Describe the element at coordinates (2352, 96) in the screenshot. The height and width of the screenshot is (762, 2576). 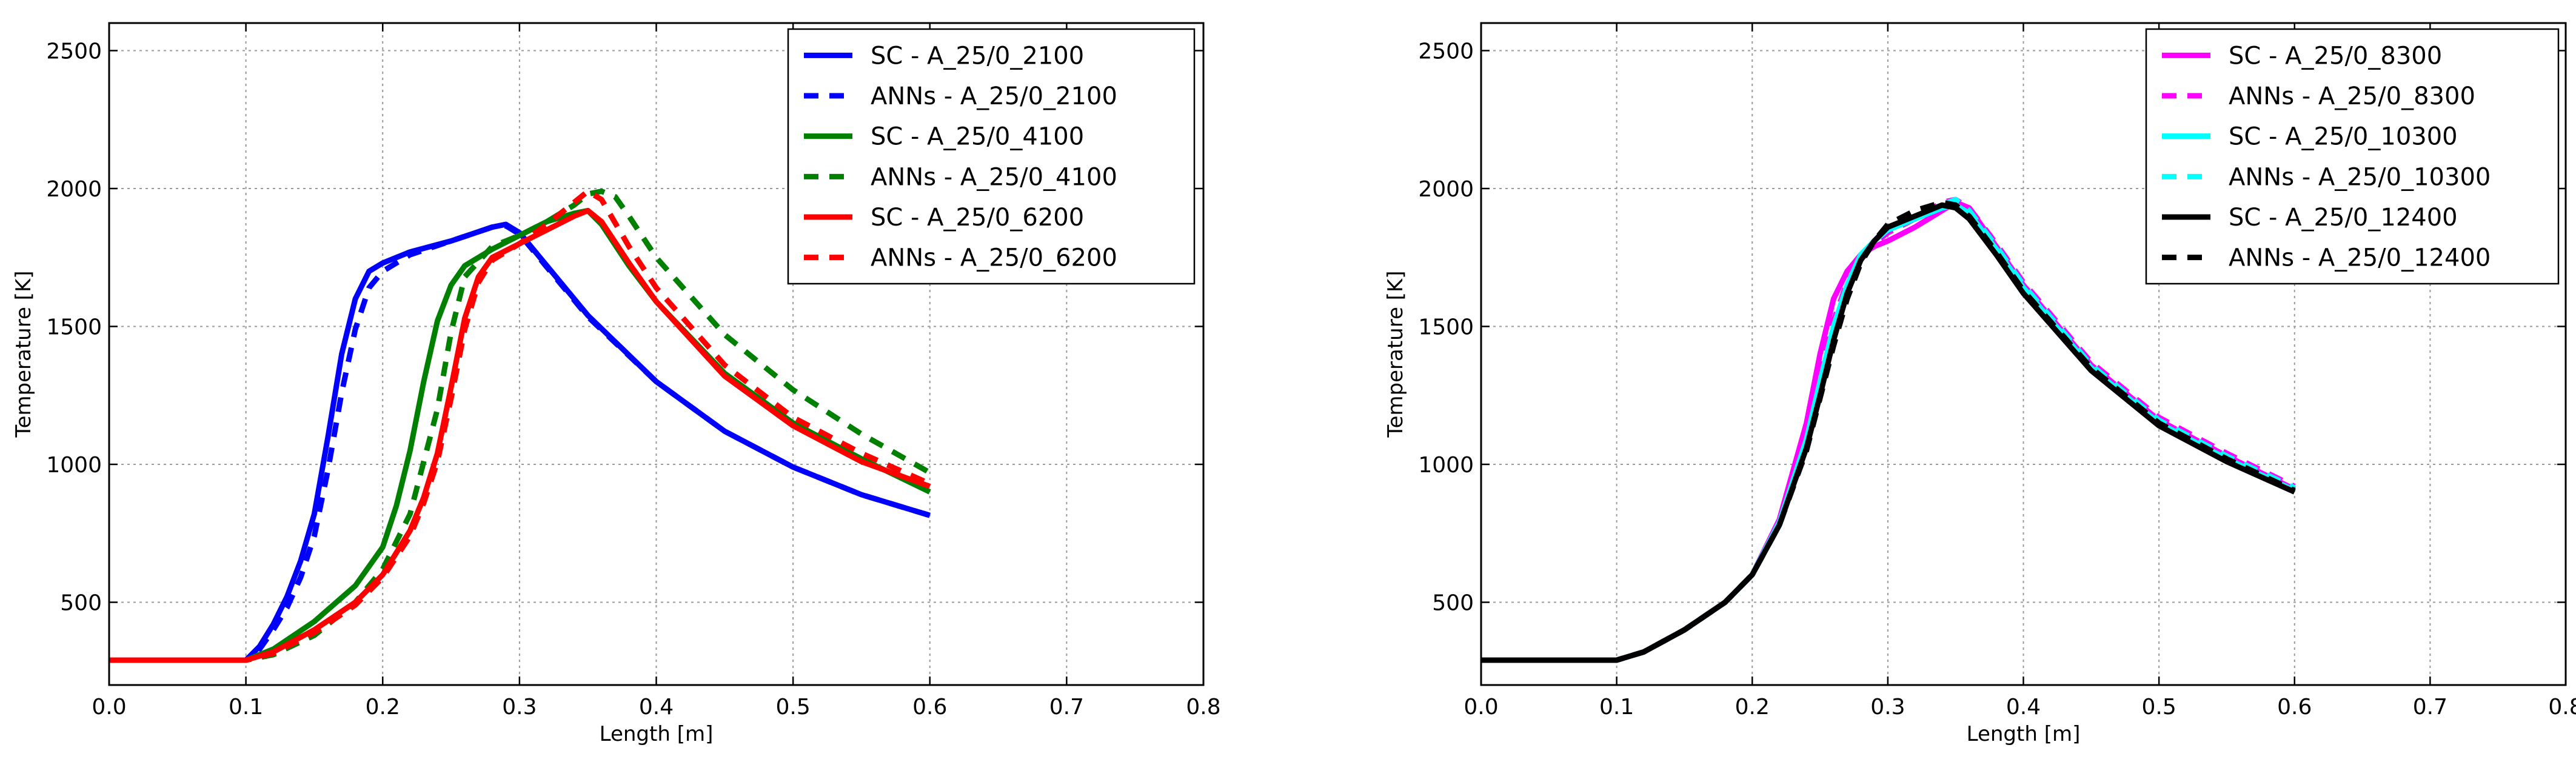
I see `legend-label: ANNs - A_25/0_8300` at that location.